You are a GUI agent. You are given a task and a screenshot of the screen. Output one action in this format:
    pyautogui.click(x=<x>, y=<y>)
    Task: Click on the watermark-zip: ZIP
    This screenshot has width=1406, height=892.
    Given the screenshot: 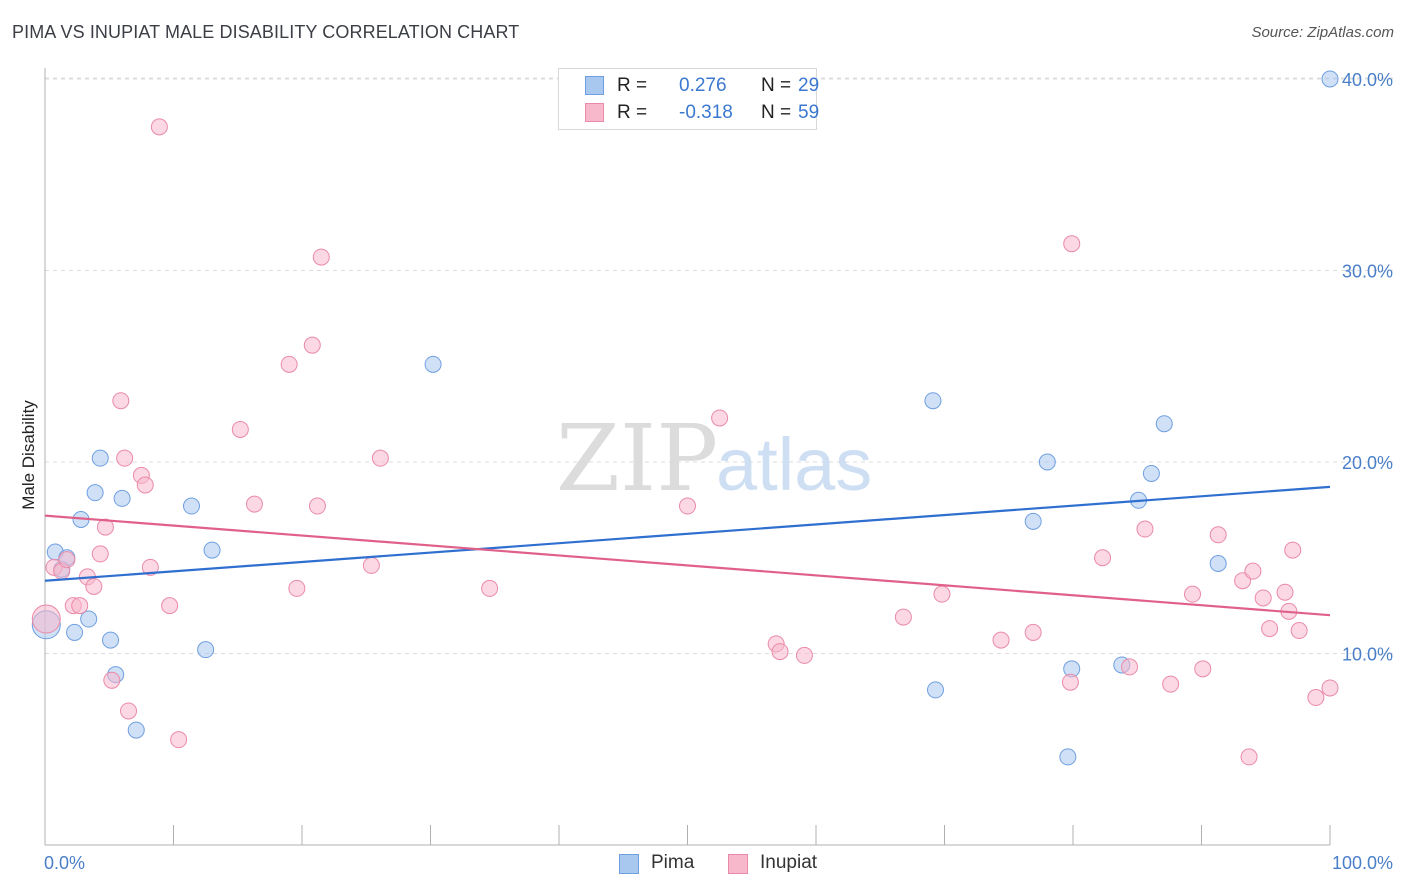 What is the action you would take?
    pyautogui.click(x=637, y=458)
    